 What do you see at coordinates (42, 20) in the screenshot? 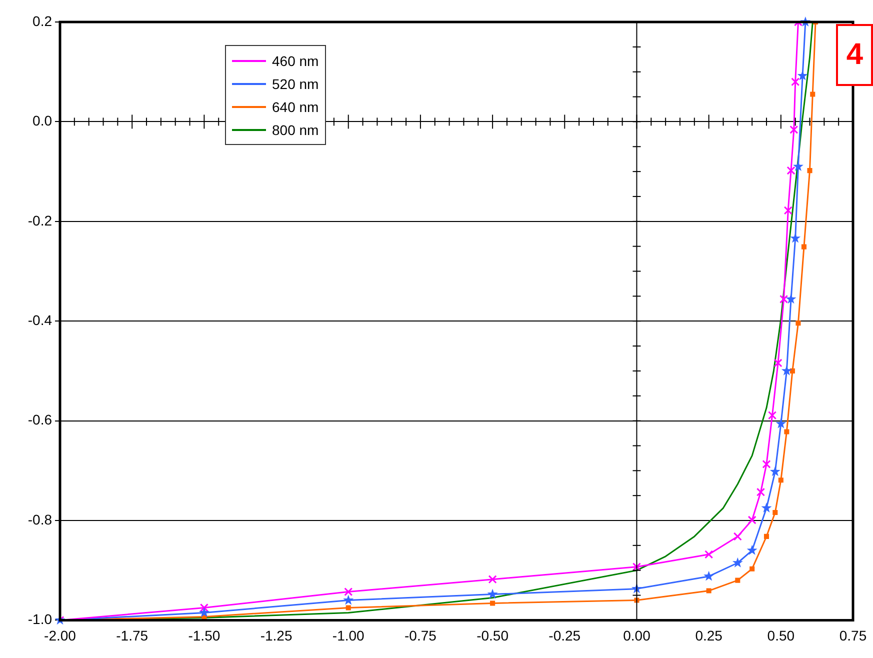
I see `y-tick-label: 0.2` at bounding box center [42, 20].